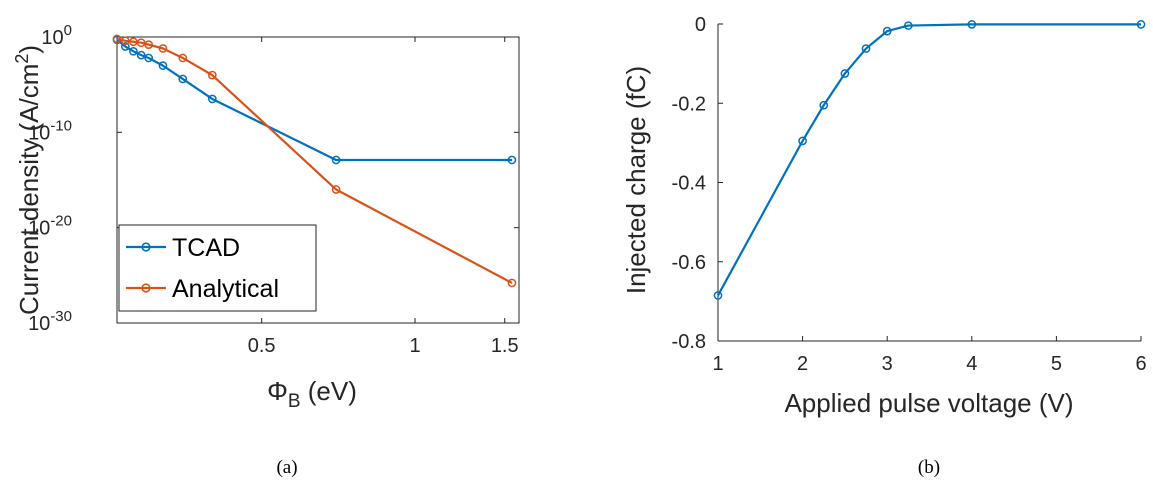  What do you see at coordinates (28, 180) in the screenshot?
I see `panel-a-y-axis-label: Current density (A/cm2)` at bounding box center [28, 180].